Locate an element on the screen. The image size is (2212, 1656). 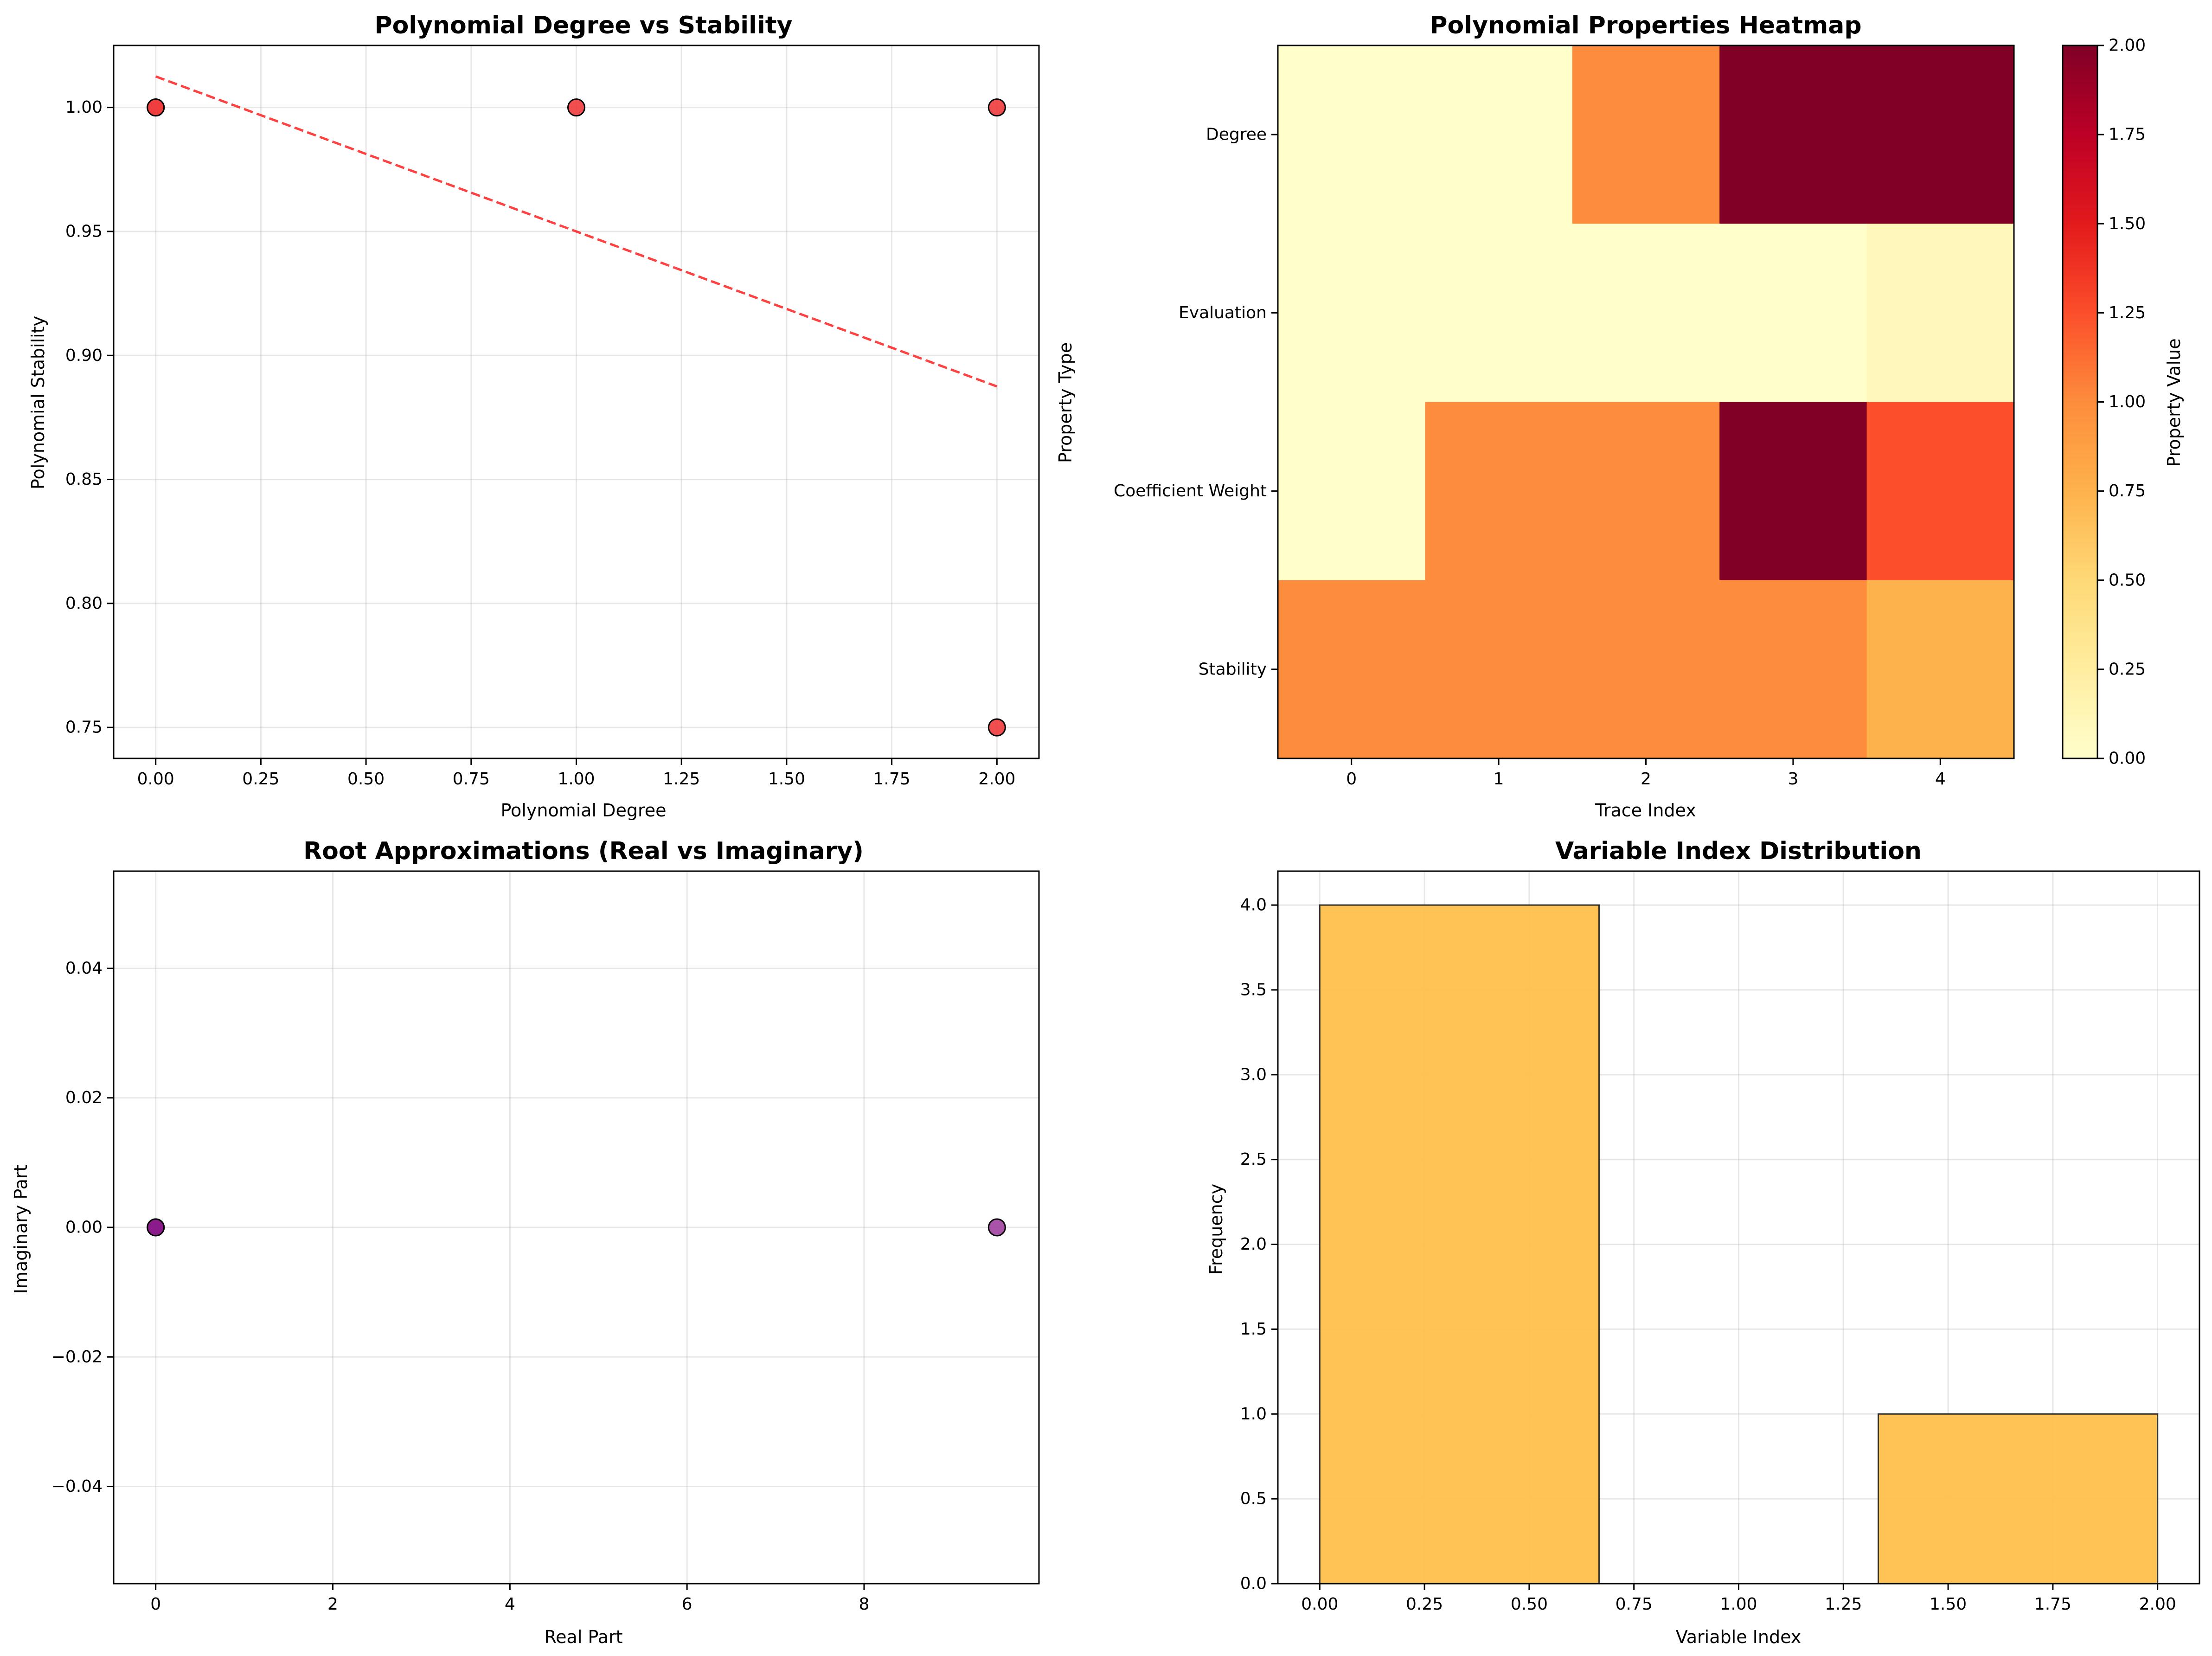
p4-ytick-label-2: 1.0 is located at coordinates (1254, 1414).